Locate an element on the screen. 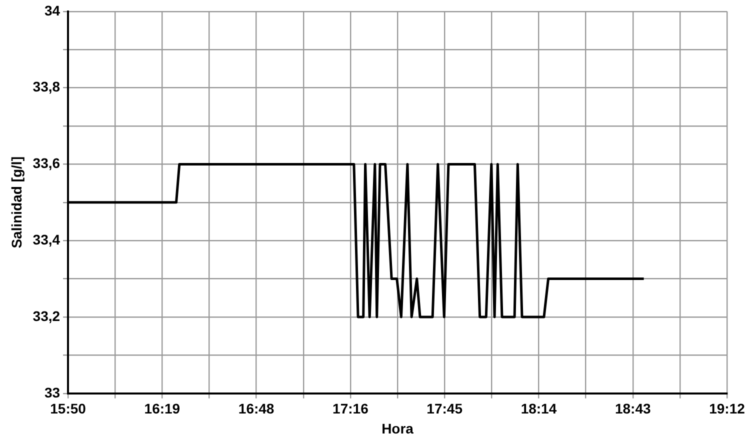  x-tick-label: 18:43 is located at coordinates (632, 408).